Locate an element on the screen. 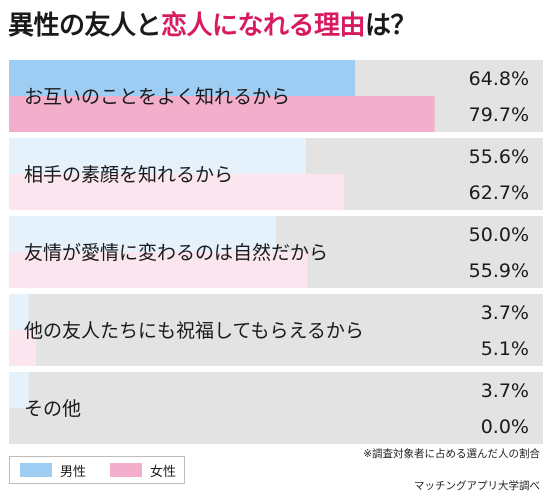  chart-legend: 男性 女性 is located at coordinates (97, 470).